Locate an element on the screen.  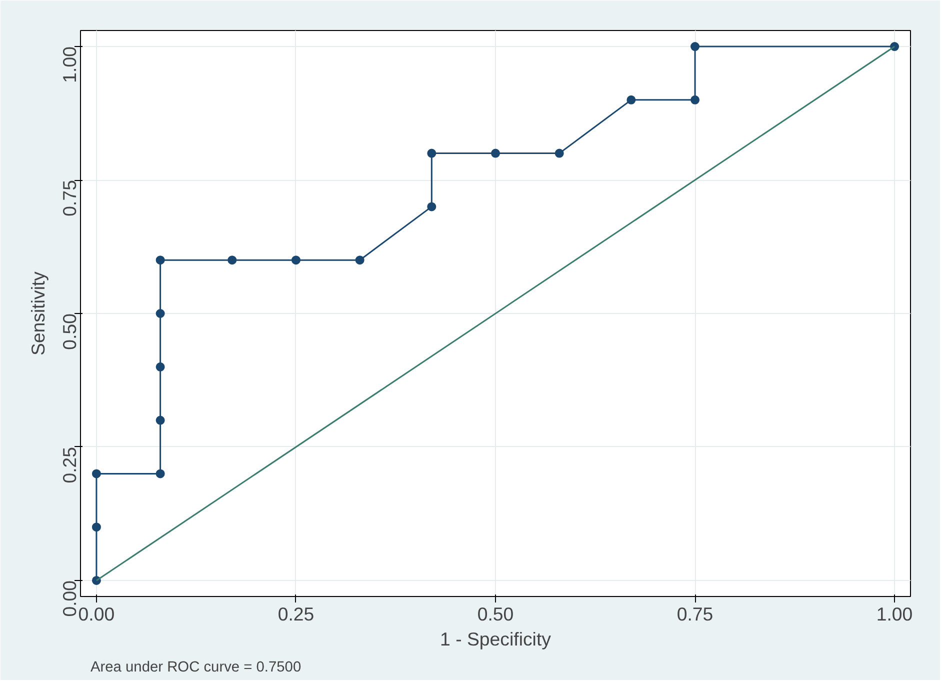
y-tick-label: 0.25 is located at coordinates (69, 465).